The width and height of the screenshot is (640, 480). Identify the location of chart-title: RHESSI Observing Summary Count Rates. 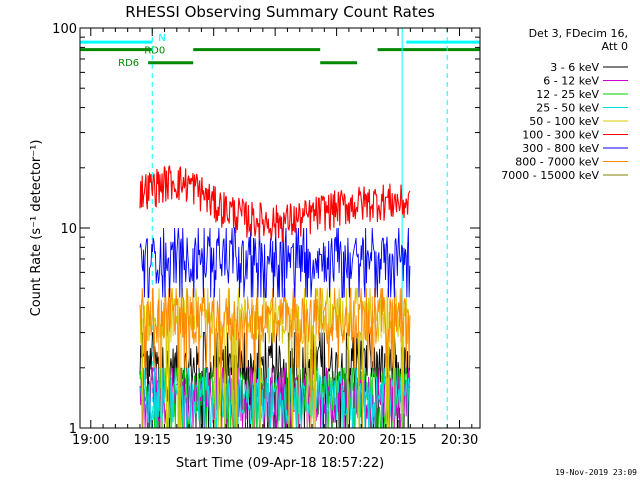
(280, 12).